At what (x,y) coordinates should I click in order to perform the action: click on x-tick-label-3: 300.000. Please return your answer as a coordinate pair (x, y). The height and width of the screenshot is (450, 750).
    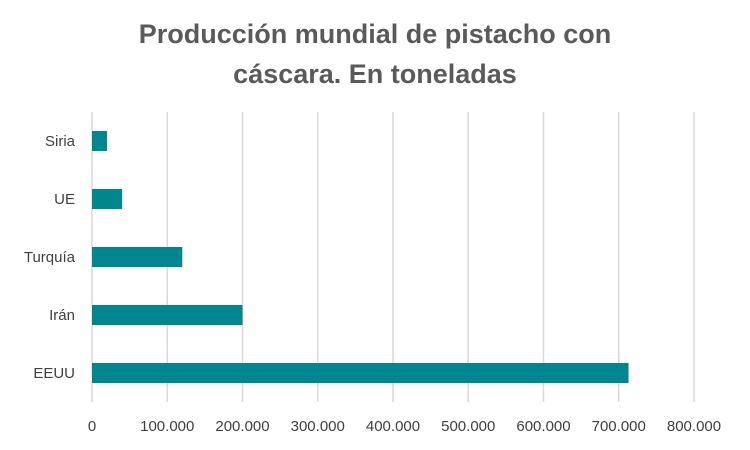
    Looking at the image, I should click on (318, 426).